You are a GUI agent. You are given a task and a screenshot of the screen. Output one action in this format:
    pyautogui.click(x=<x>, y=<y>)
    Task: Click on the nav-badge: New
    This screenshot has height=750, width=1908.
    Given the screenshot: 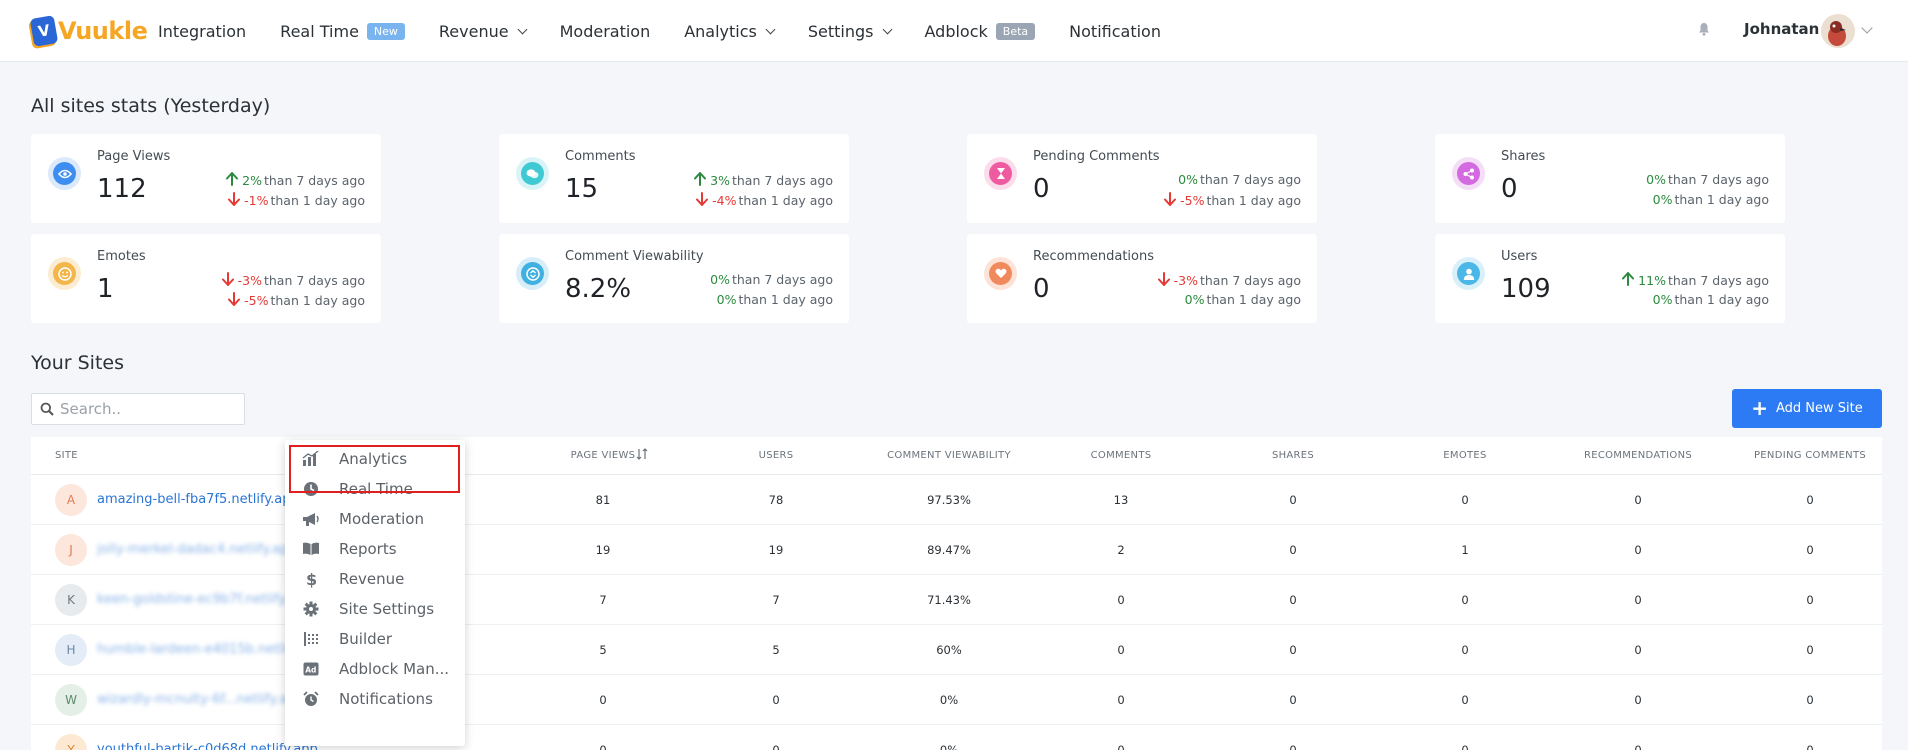 What is the action you would take?
    pyautogui.click(x=385, y=31)
    